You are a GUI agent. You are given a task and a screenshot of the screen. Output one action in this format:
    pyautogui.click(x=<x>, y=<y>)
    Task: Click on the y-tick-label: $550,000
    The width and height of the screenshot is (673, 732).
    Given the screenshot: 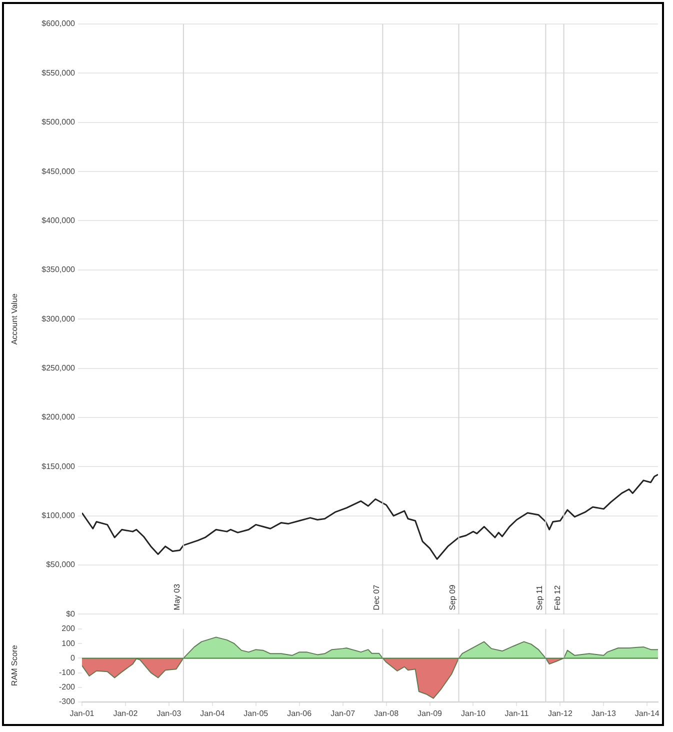 What is the action you would take?
    pyautogui.click(x=59, y=73)
    